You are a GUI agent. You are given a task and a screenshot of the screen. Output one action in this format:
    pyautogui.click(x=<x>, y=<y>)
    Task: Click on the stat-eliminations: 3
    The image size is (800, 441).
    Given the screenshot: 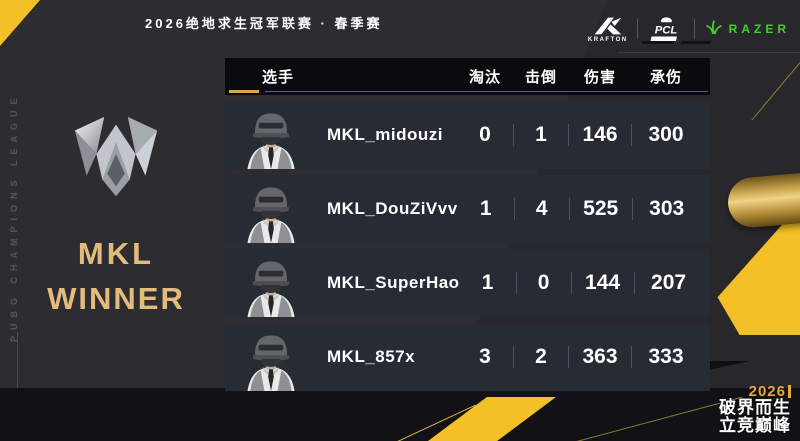 What is the action you would take?
    pyautogui.click(x=485, y=356)
    